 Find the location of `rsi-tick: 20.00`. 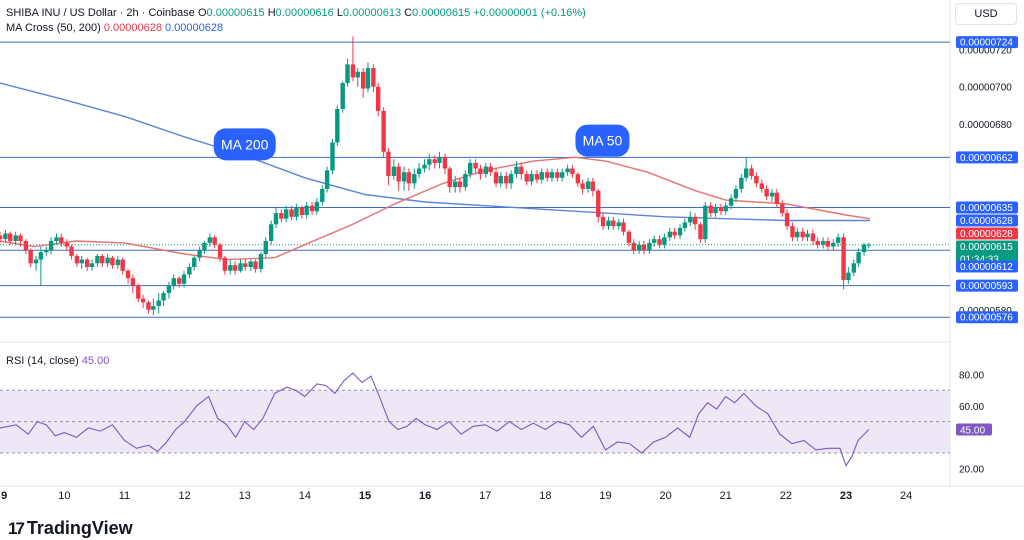

rsi-tick: 20.00 is located at coordinates (971, 470).